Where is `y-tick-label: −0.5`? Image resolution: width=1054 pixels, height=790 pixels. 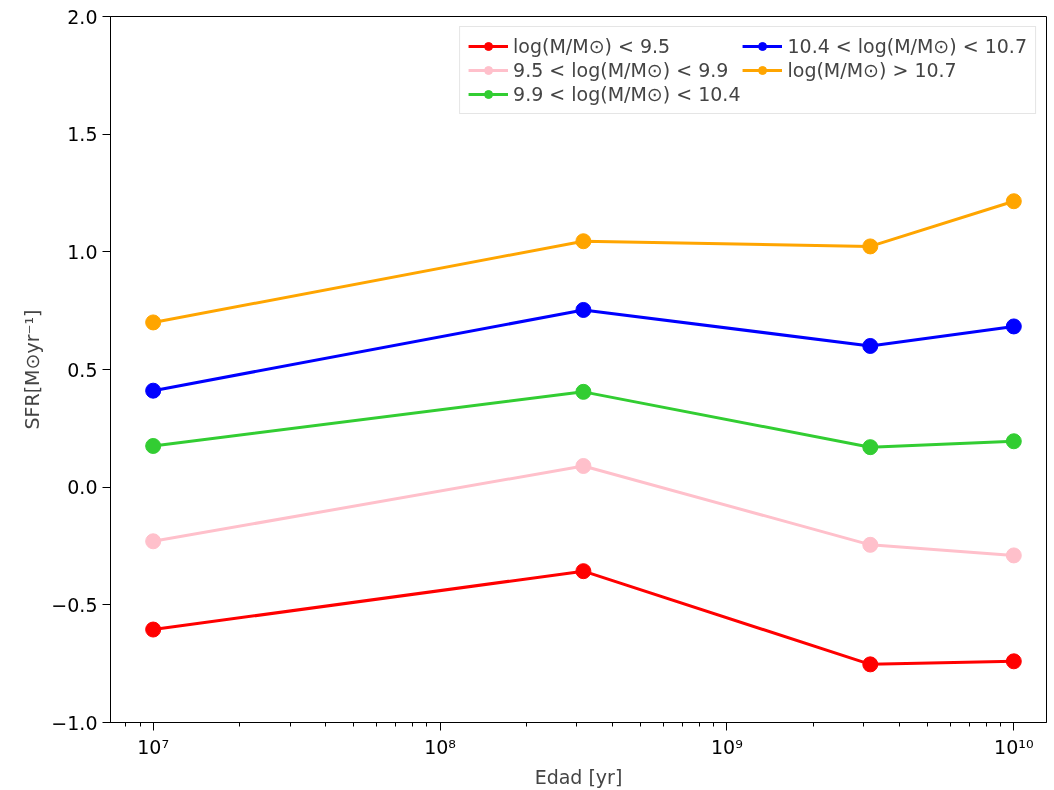
y-tick-label: −0.5 is located at coordinates (74, 604).